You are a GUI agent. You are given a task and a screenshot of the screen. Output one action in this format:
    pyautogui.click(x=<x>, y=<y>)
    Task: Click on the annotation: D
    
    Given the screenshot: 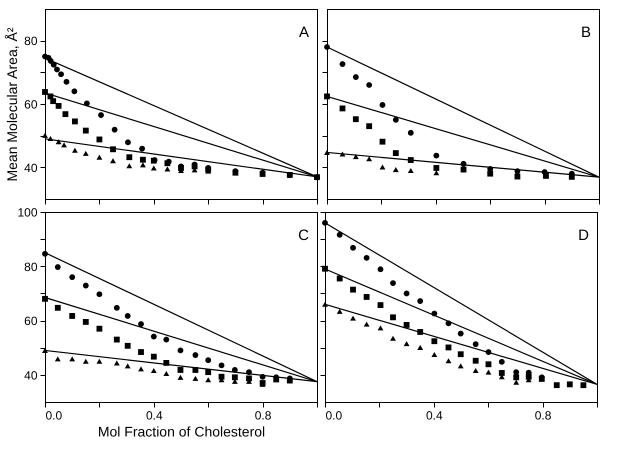 What is the action you would take?
    pyautogui.click(x=584, y=235)
    